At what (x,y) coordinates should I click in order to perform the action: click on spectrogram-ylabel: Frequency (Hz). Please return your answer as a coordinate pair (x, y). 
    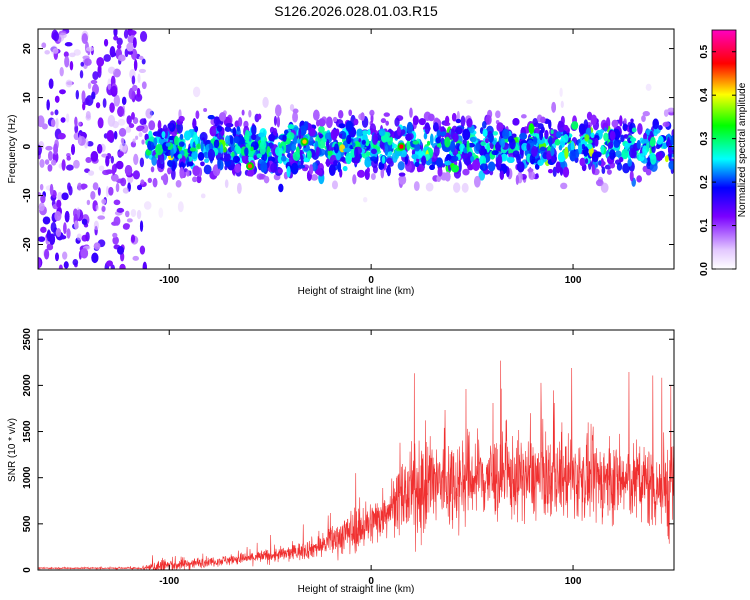
    Looking at the image, I should click on (12, 149).